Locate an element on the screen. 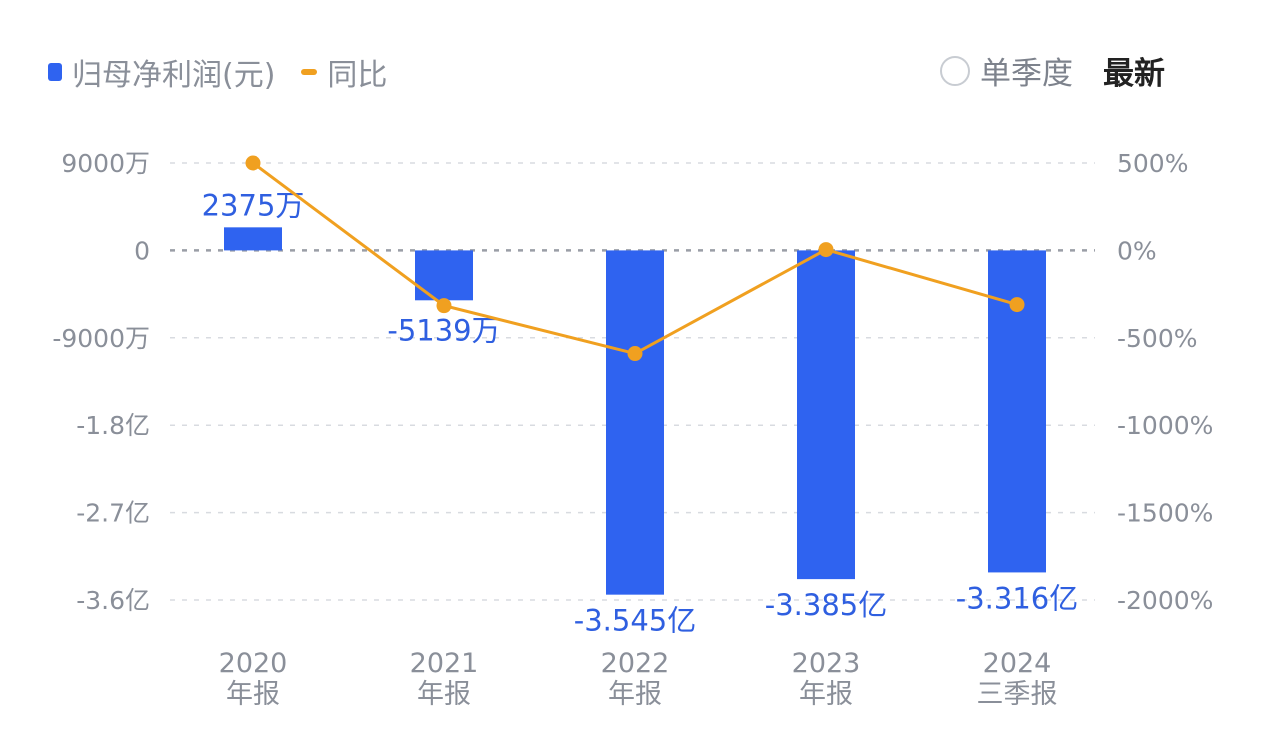  x-tick-year: 2024 is located at coordinates (1017, 663).